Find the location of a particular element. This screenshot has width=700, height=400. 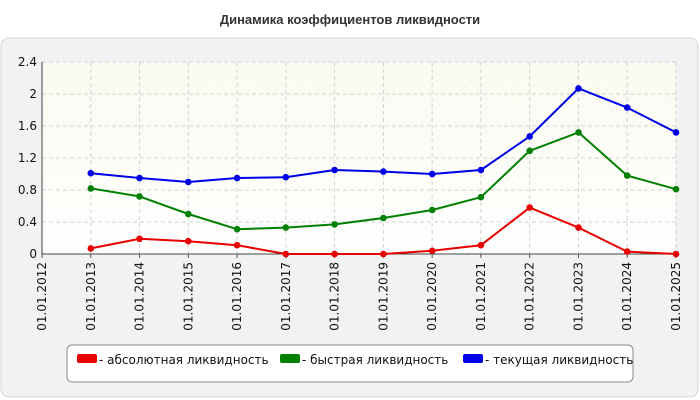

legend-box is located at coordinates (350, 363).